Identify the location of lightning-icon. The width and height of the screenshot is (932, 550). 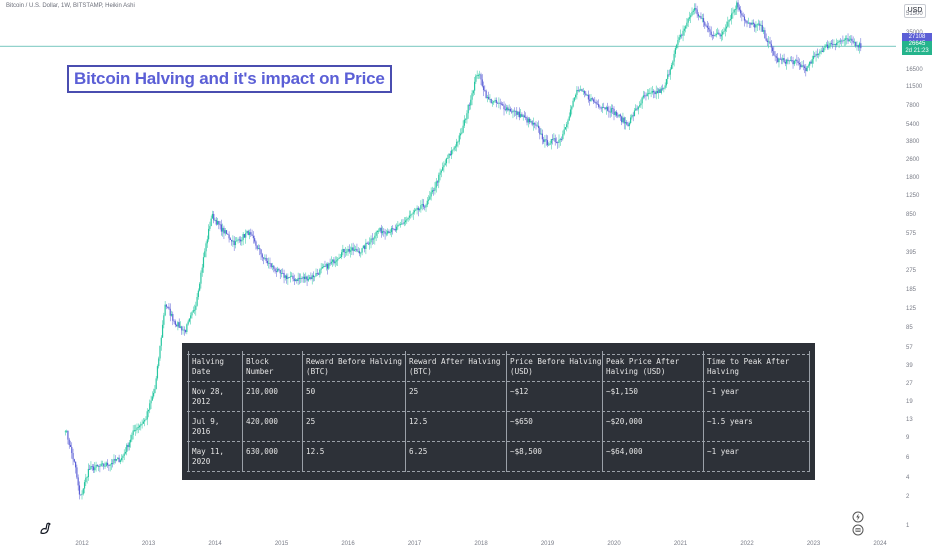
(858, 517).